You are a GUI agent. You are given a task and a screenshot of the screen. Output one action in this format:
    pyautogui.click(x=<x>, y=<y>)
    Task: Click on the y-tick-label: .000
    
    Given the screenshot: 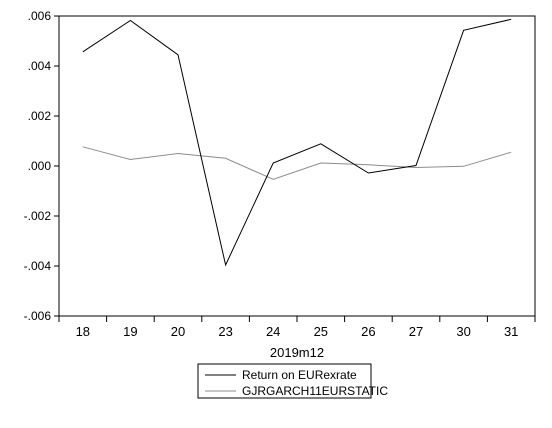 What is the action you would take?
    pyautogui.click(x=40, y=166)
    